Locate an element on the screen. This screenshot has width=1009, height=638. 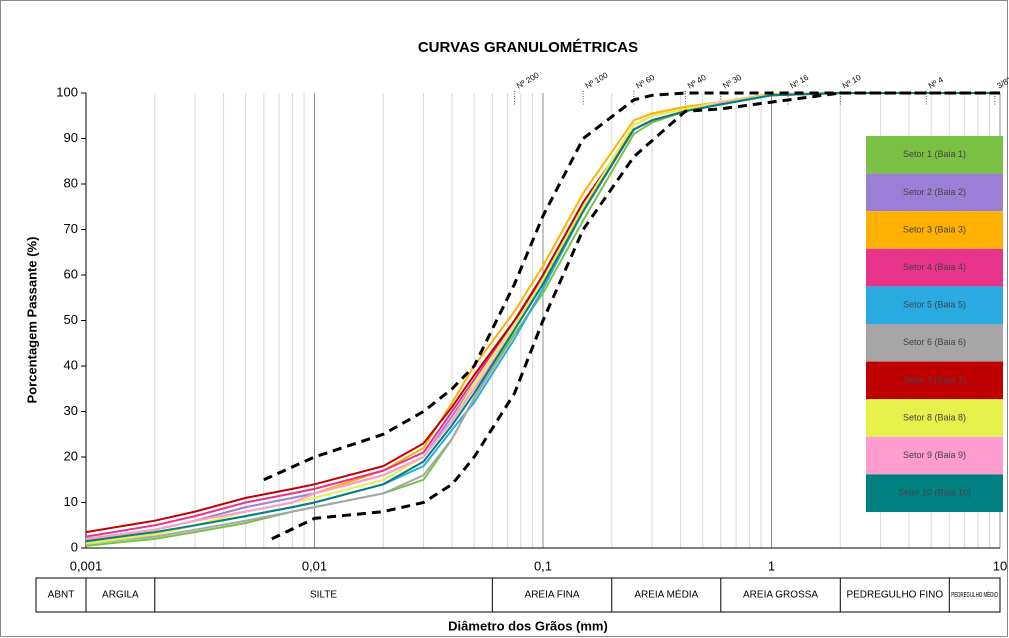
legend-label: Setor 6 (Baia 6) is located at coordinates (934, 342).